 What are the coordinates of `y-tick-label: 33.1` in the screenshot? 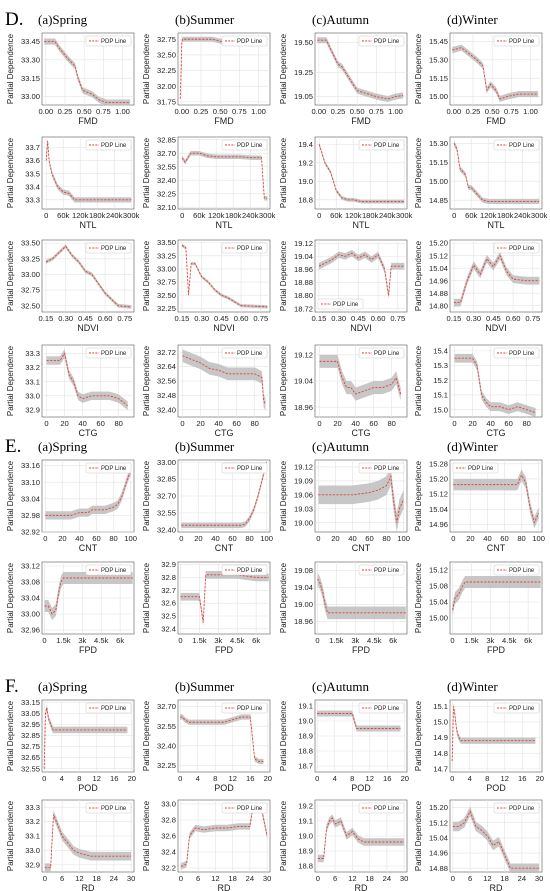 It's located at (32, 836).